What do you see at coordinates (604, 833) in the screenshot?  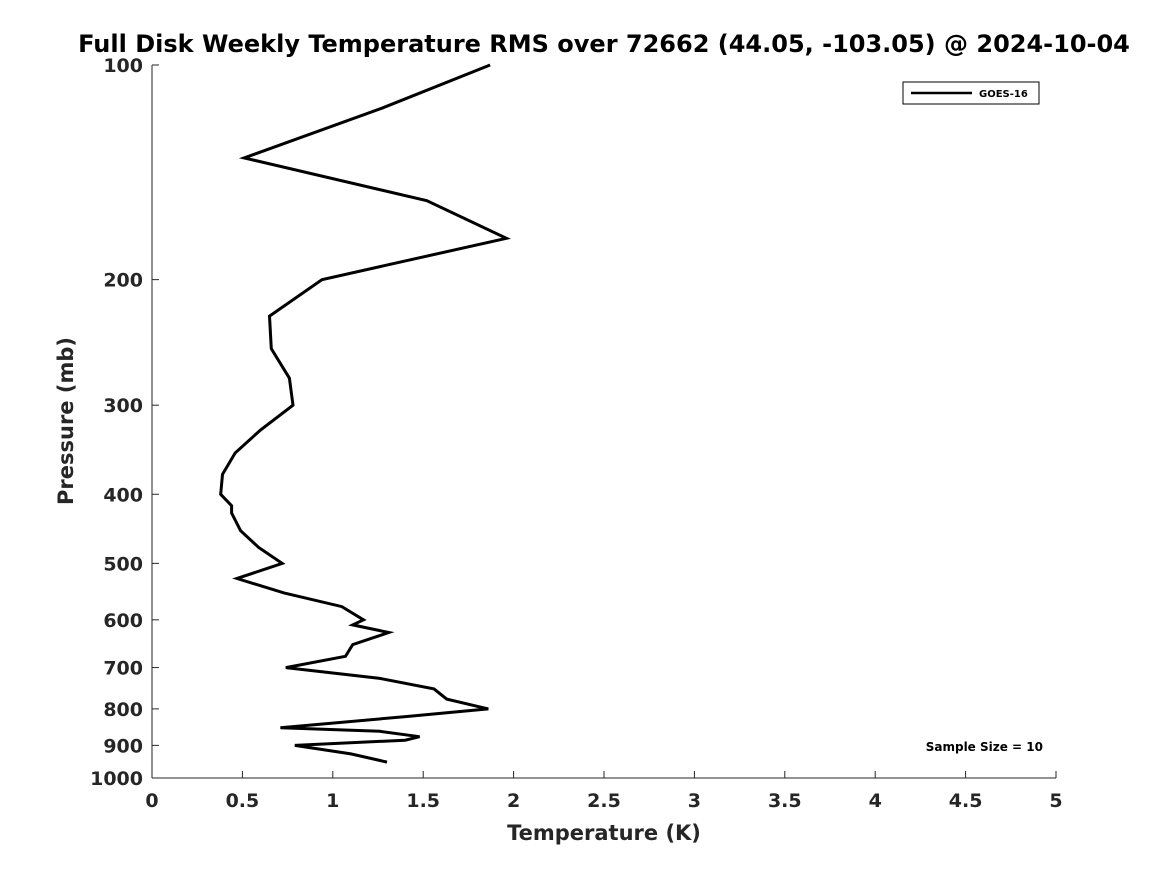 I see `x-axis-label: Temperature (K)` at bounding box center [604, 833].